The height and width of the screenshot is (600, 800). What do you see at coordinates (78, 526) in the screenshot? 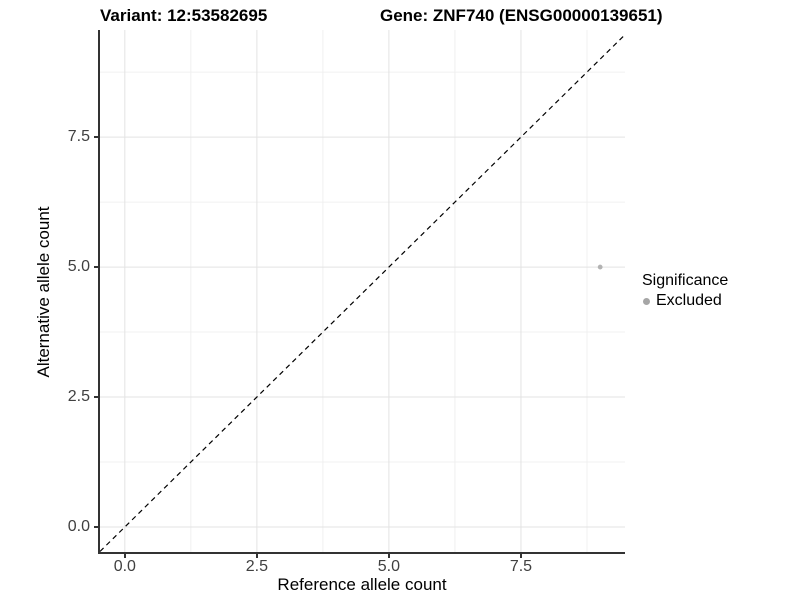
I see `y-axis-tick-label: 0.0` at bounding box center [78, 526].